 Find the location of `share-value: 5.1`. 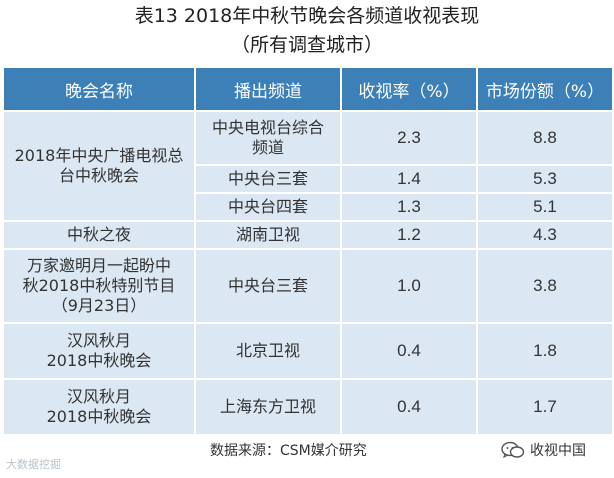

share-value: 5.1 is located at coordinates (545, 207).